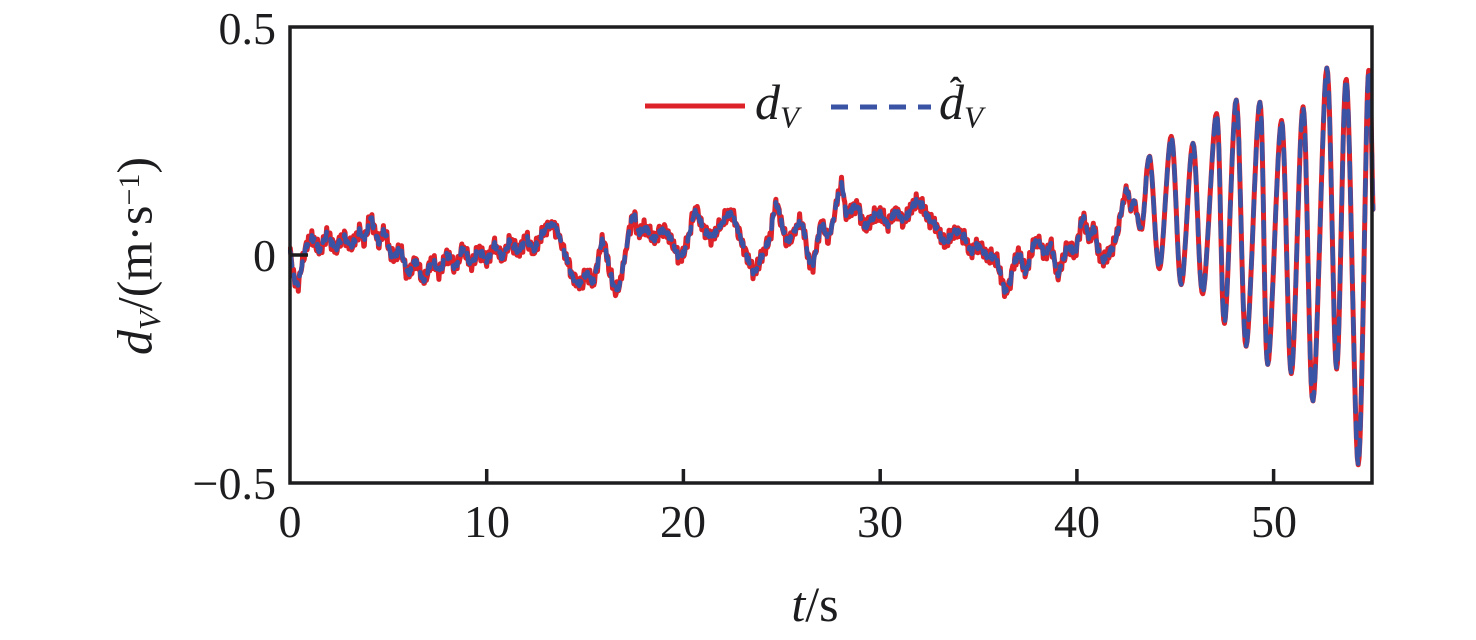  Describe the element at coordinates (129, 189) in the screenshot. I see `y-axis-unit-exponent: −1` at that location.